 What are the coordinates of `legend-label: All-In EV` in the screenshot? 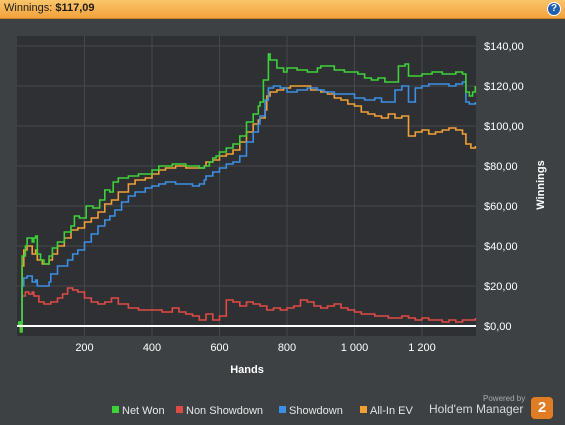 It's located at (391, 411).